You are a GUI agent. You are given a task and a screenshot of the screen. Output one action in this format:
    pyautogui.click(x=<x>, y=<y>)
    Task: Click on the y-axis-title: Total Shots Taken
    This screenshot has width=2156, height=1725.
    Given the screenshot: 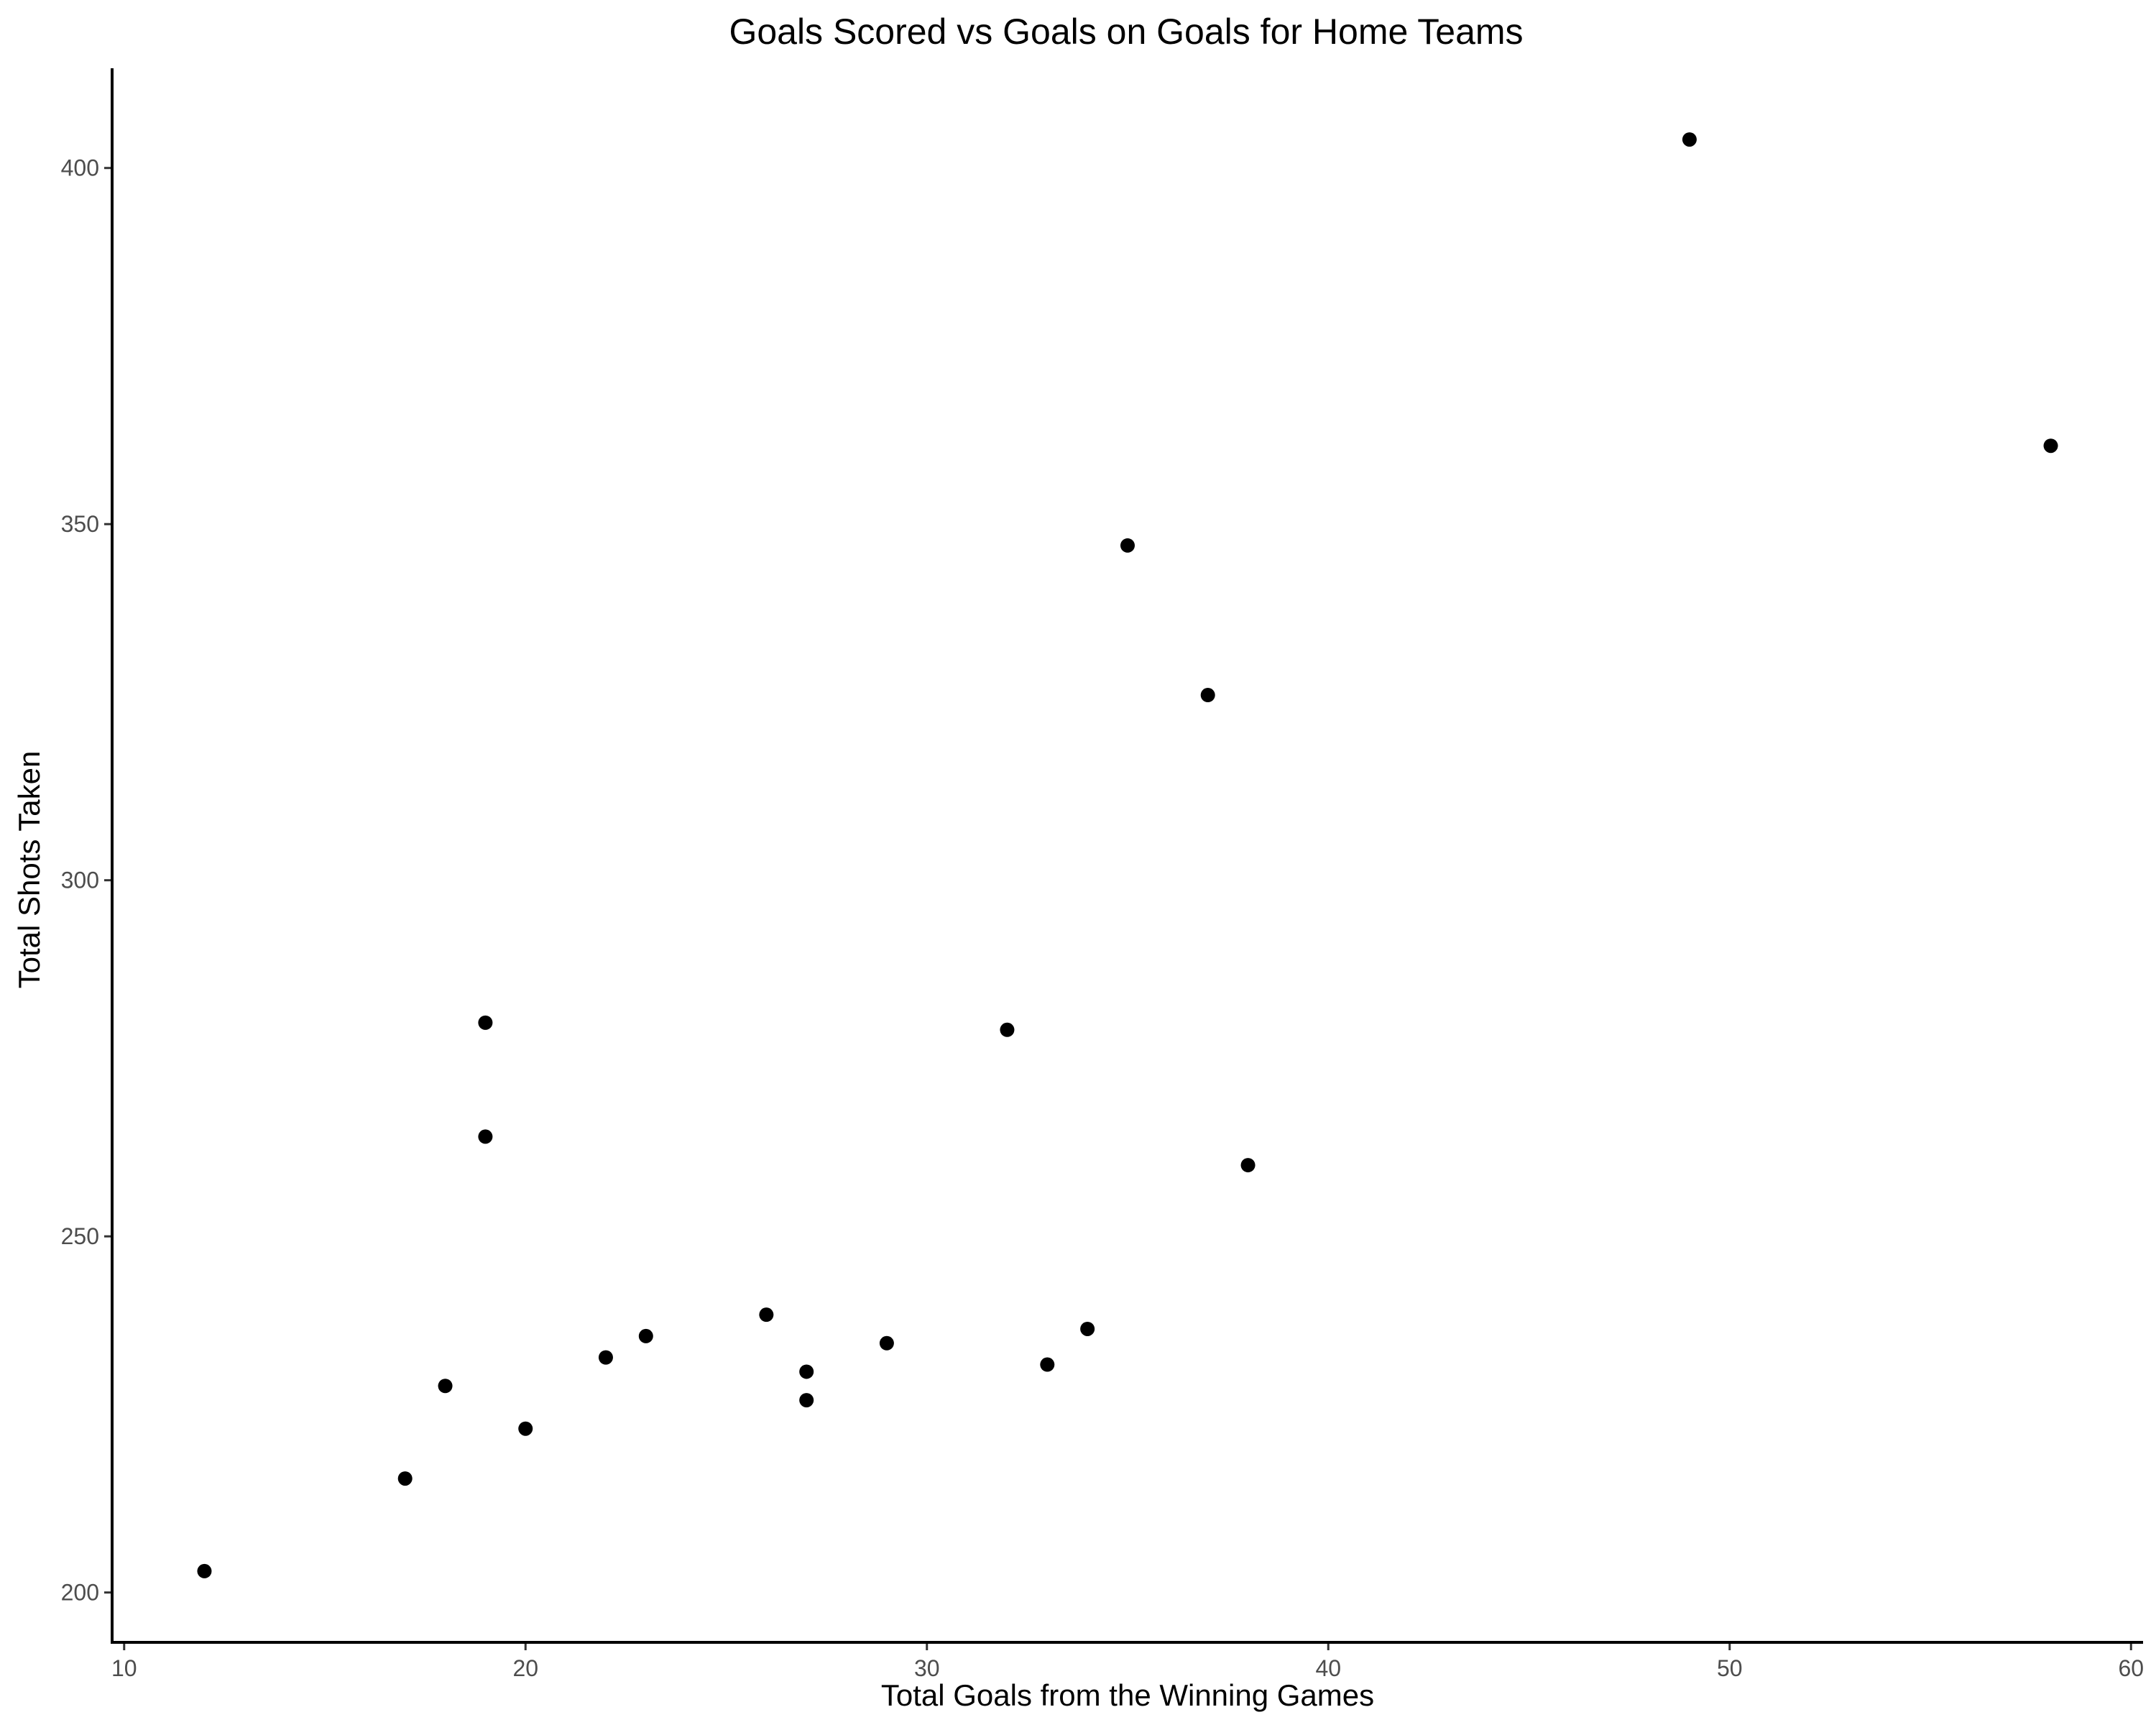 What is the action you would take?
    pyautogui.click(x=29, y=870)
    